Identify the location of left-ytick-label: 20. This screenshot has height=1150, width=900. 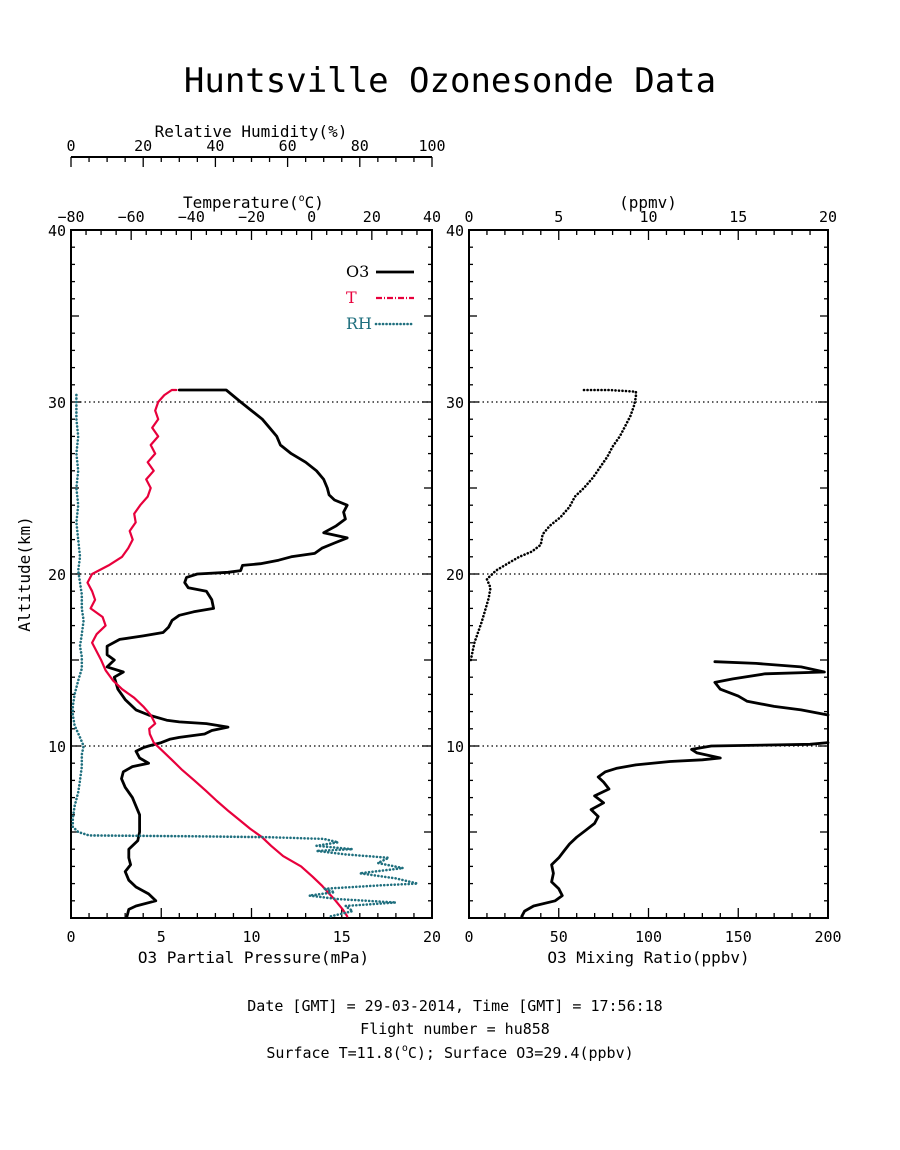
(57, 575).